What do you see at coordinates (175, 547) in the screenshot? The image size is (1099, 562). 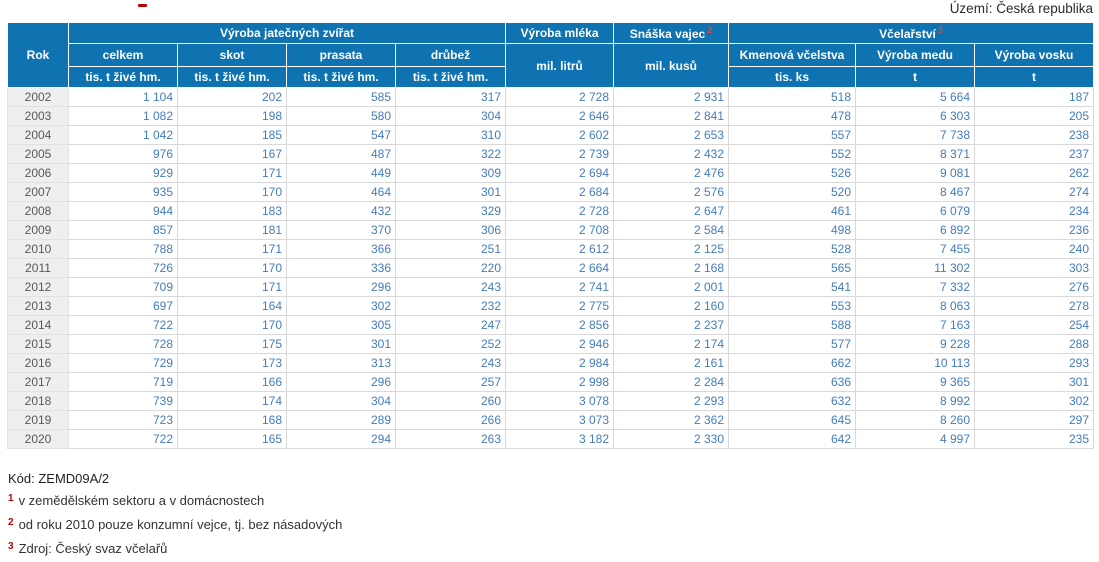 I see `footnote-3: 3 Zdroj: Český svaz včelařů` at bounding box center [175, 547].